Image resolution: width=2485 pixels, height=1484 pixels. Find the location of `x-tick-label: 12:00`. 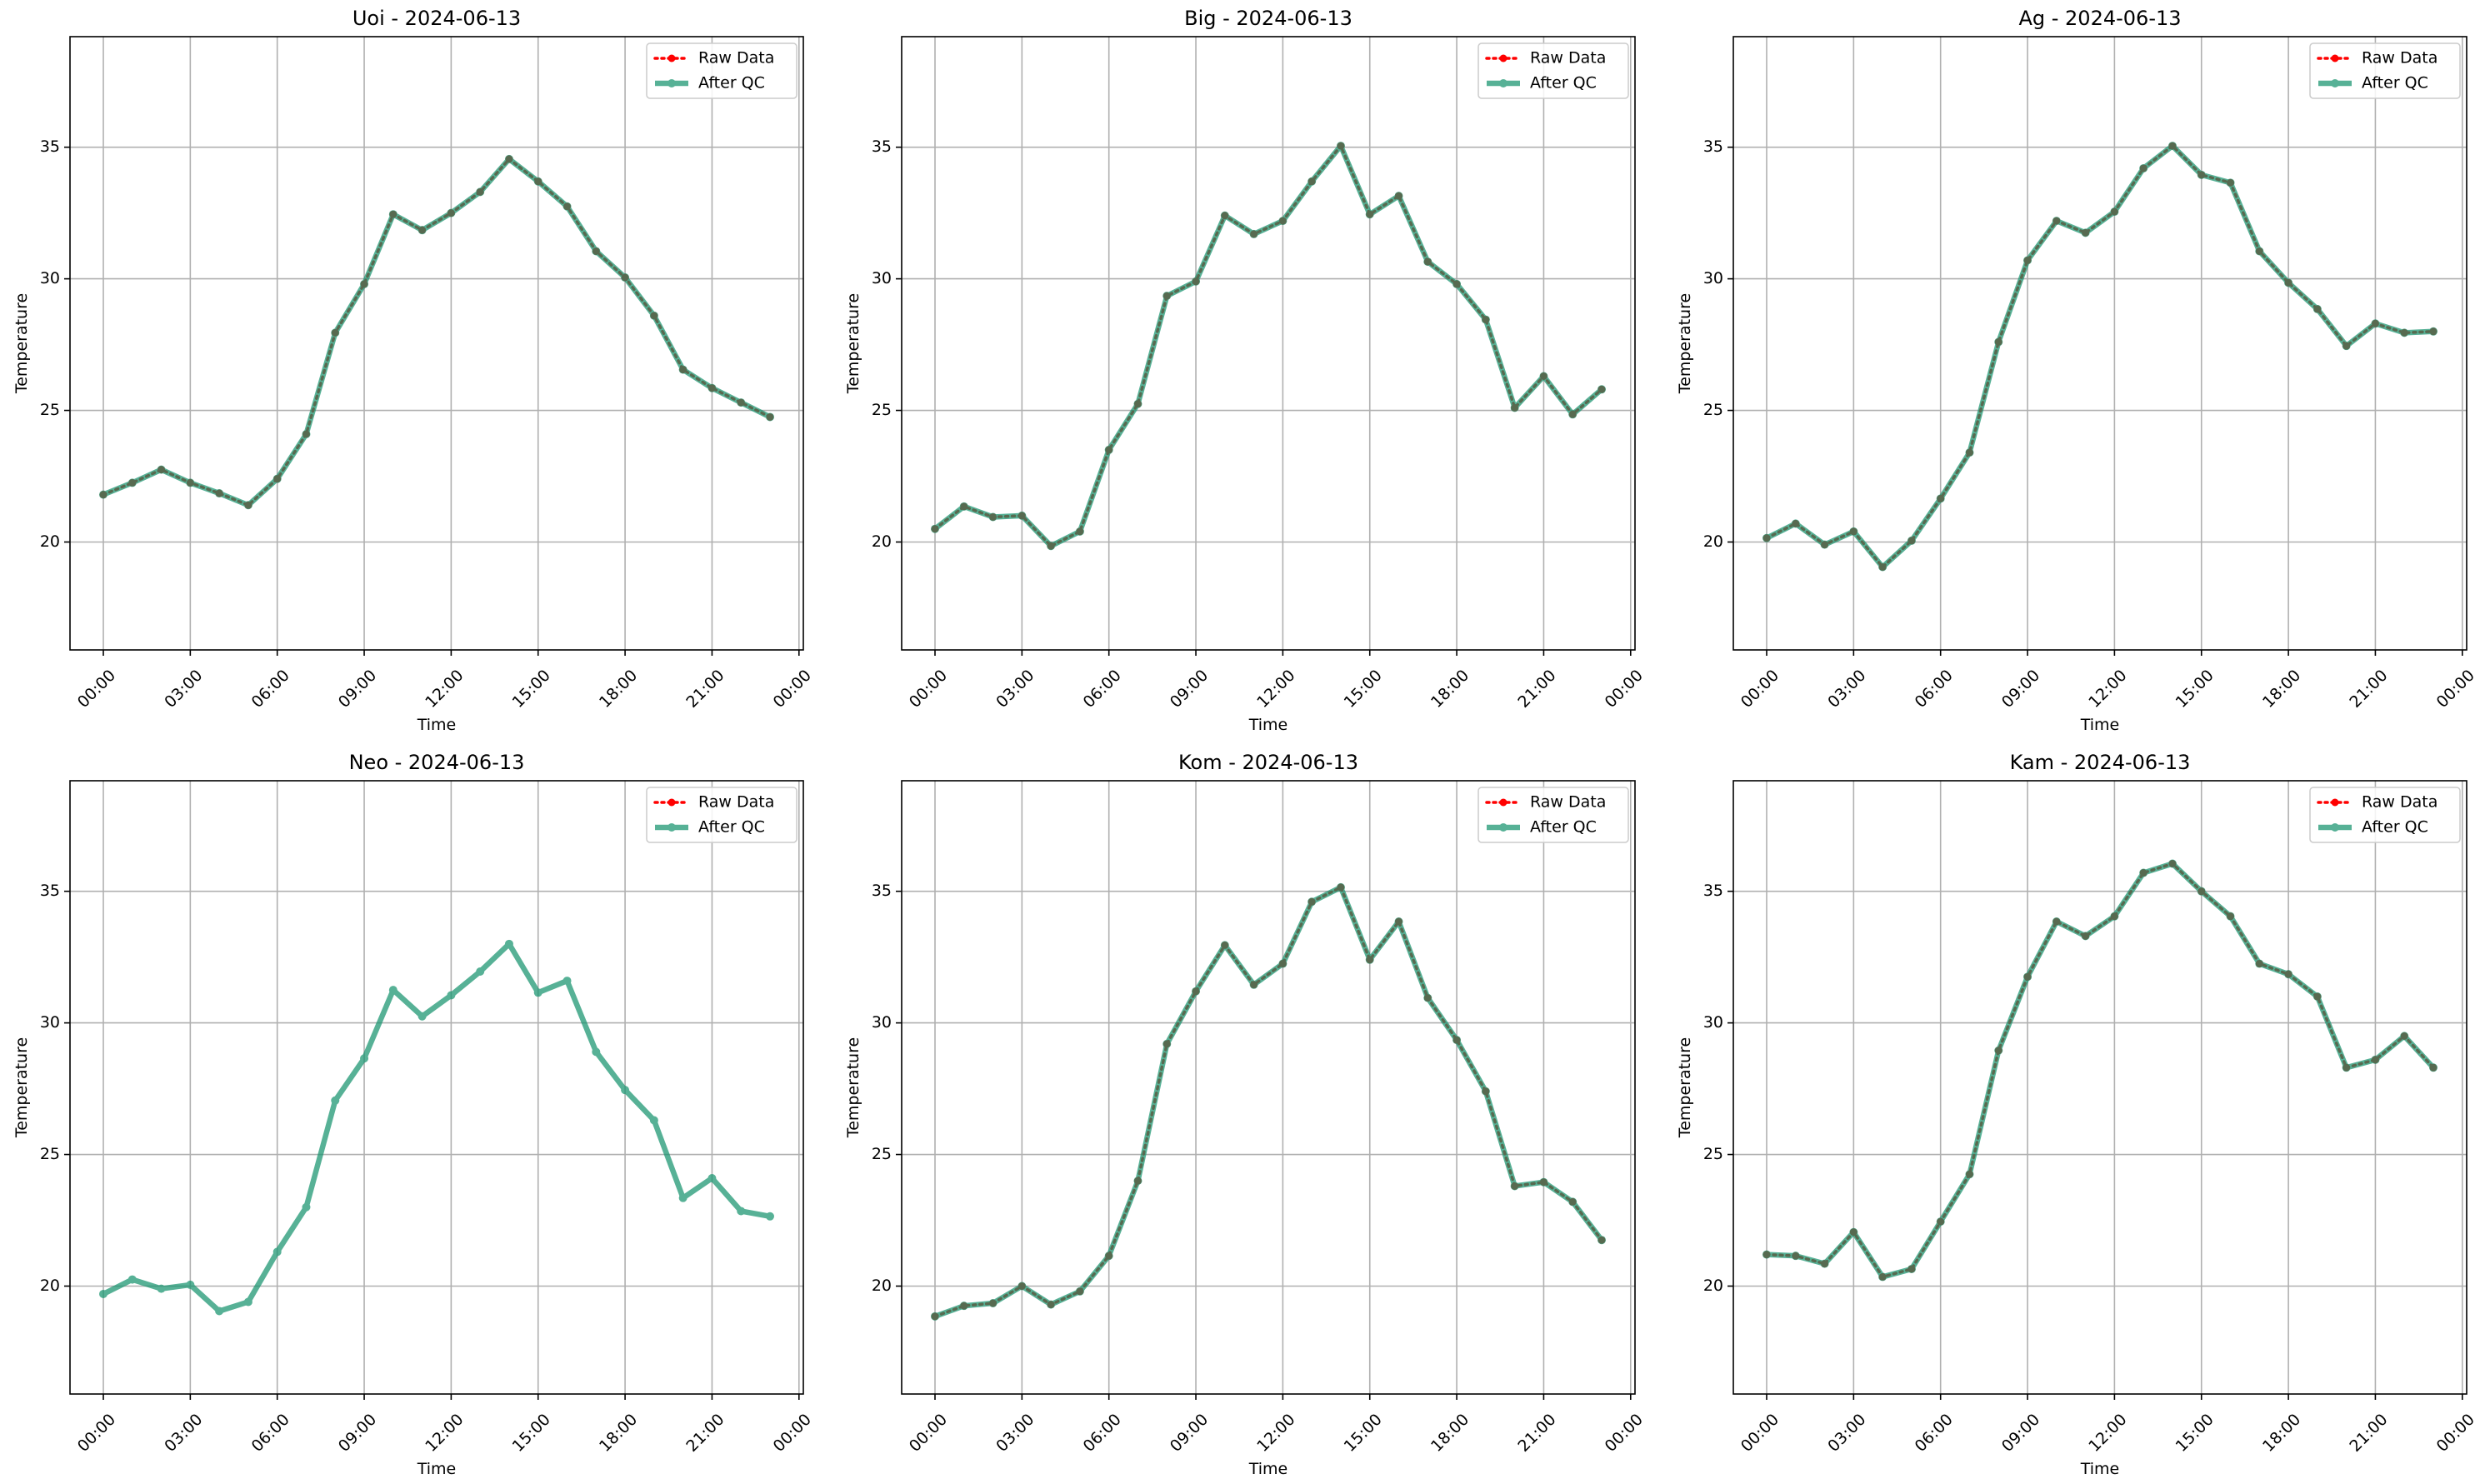

x-tick-label: 12:00 is located at coordinates (444, 1433).